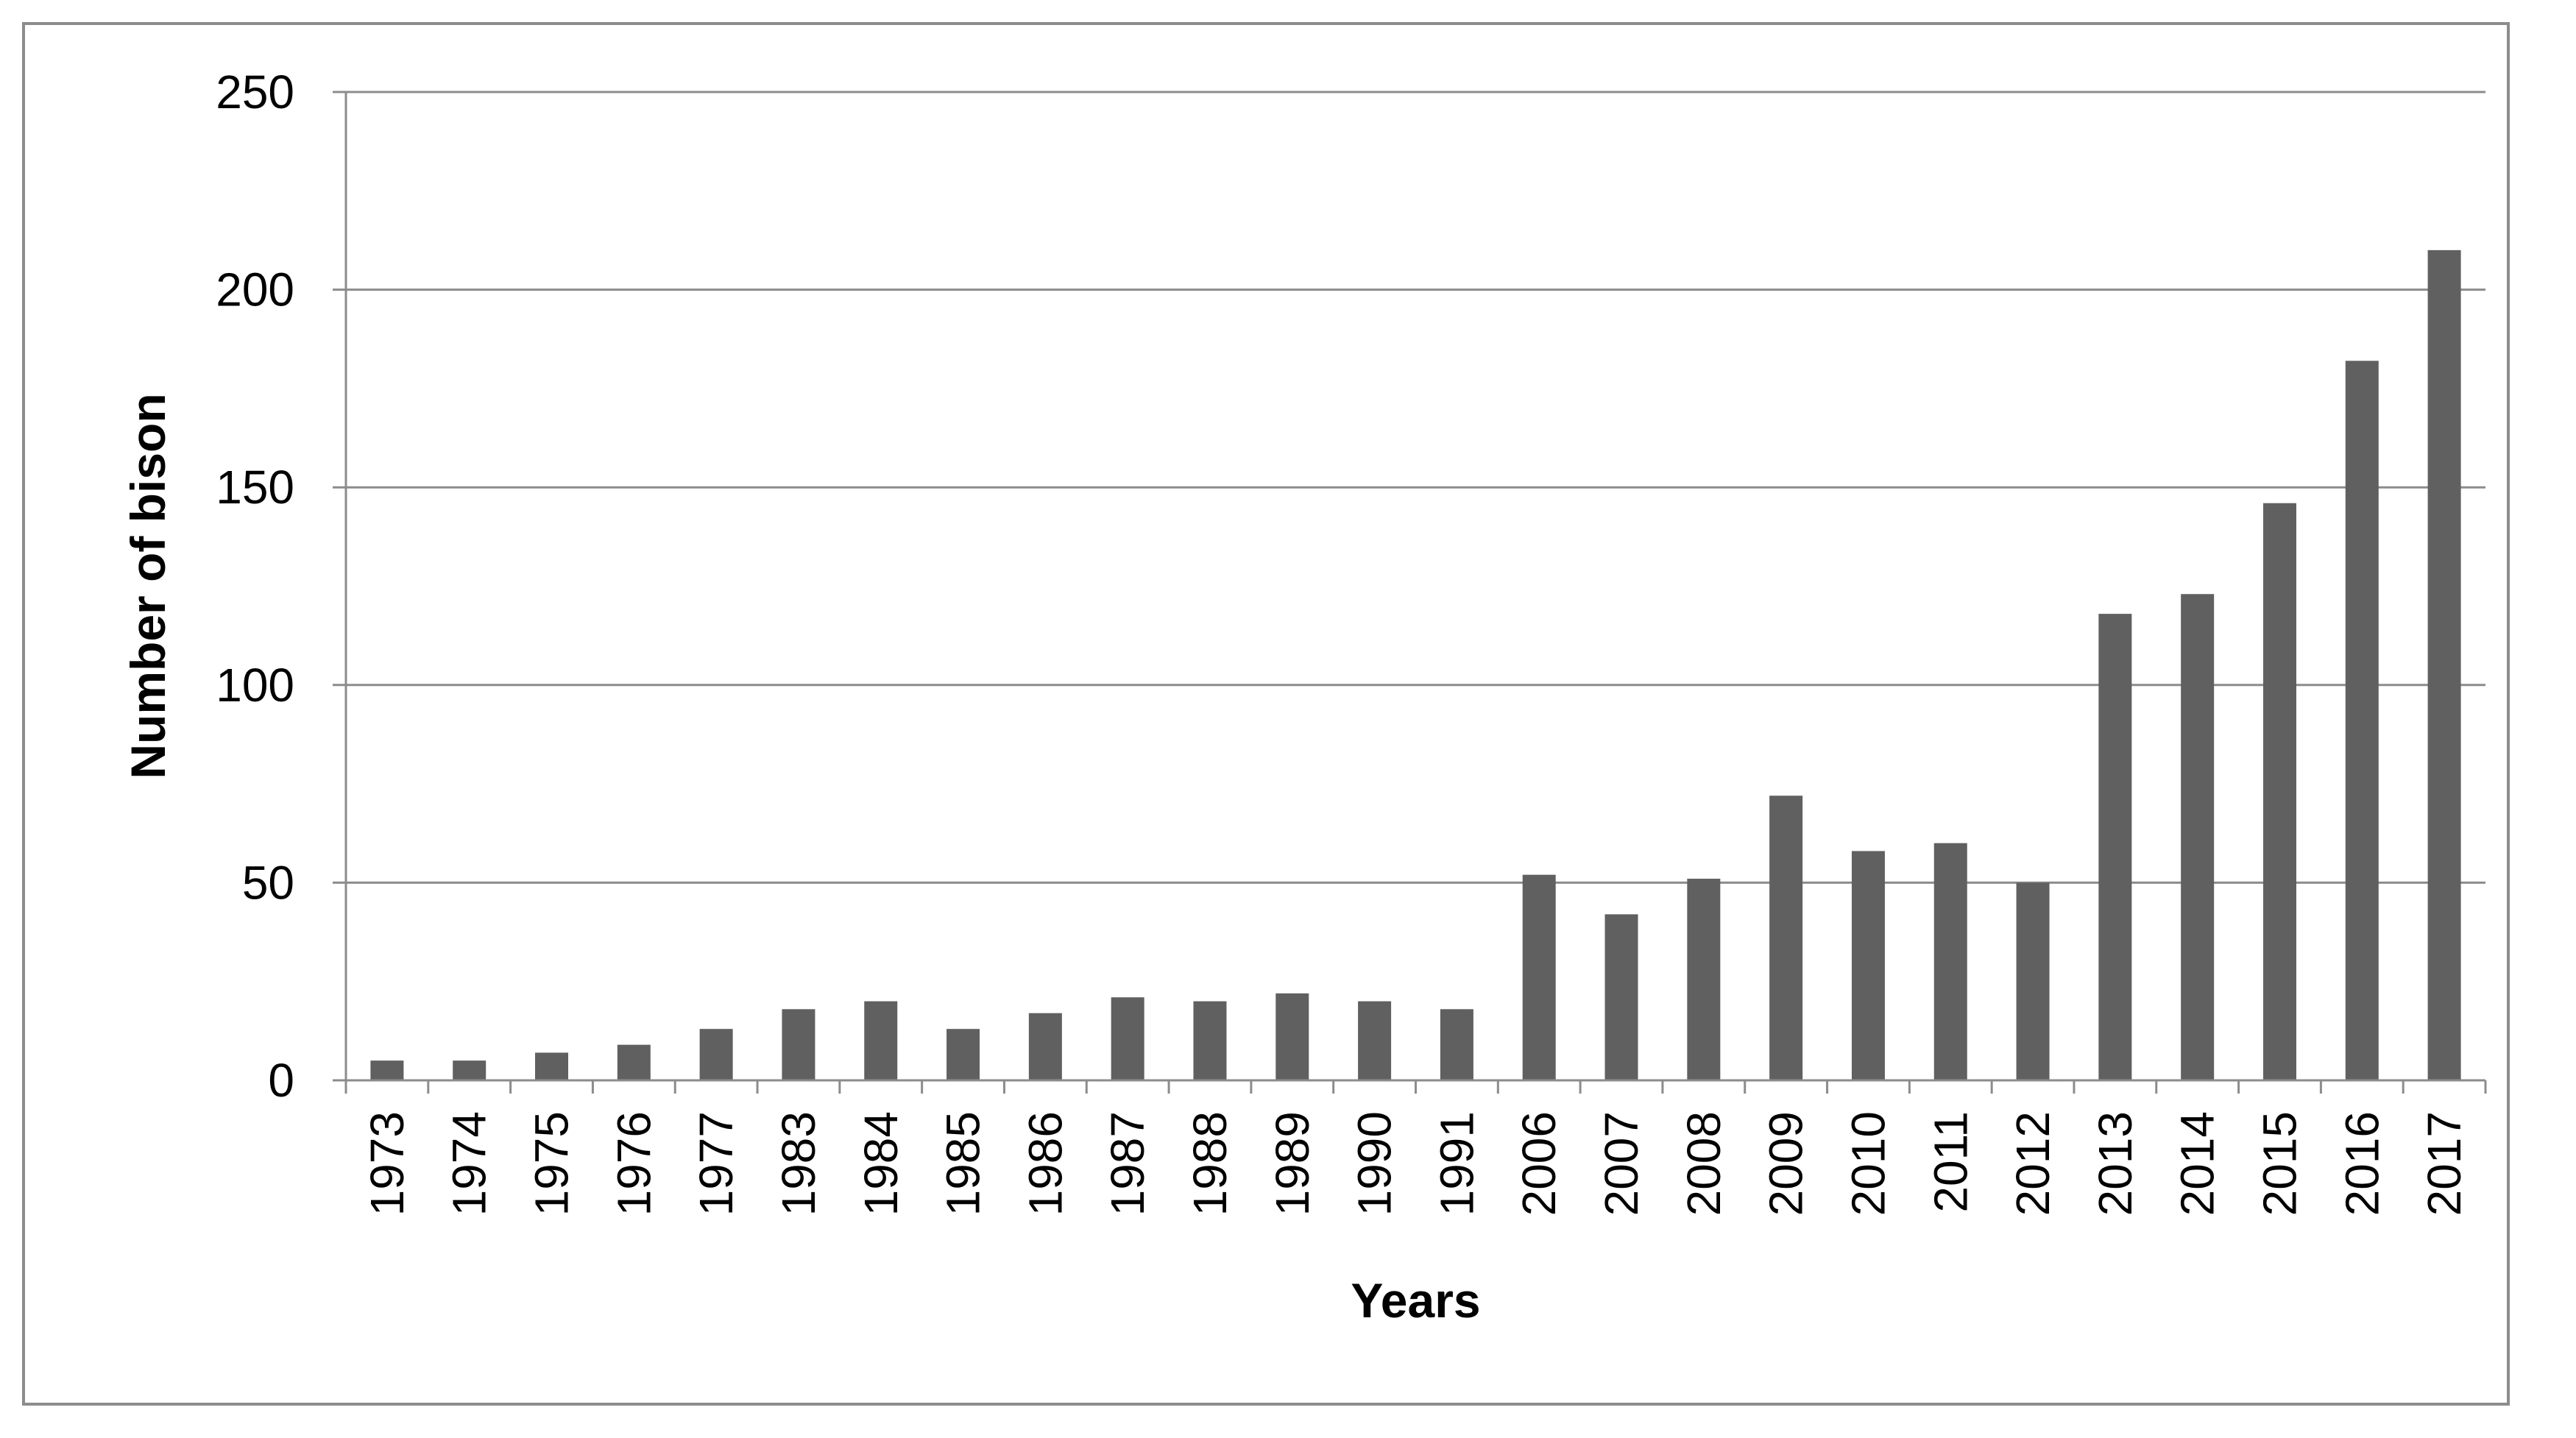  What do you see at coordinates (2033, 981) in the screenshot?
I see `bar-2012` at bounding box center [2033, 981].